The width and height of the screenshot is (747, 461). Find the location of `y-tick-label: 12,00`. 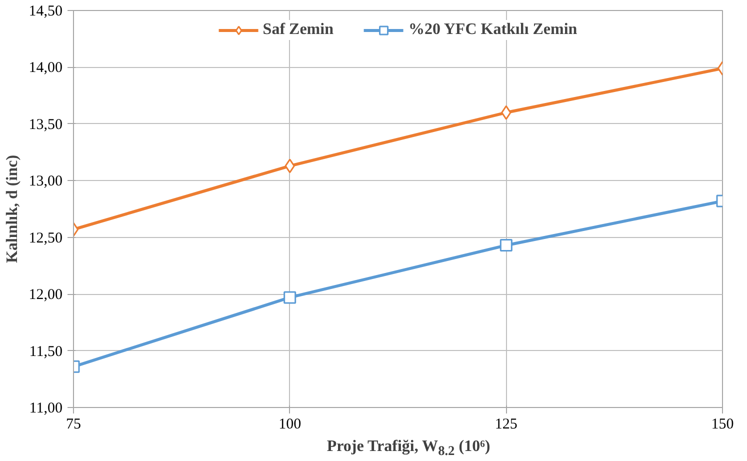

y-tick-label: 12,00 is located at coordinates (45, 295).